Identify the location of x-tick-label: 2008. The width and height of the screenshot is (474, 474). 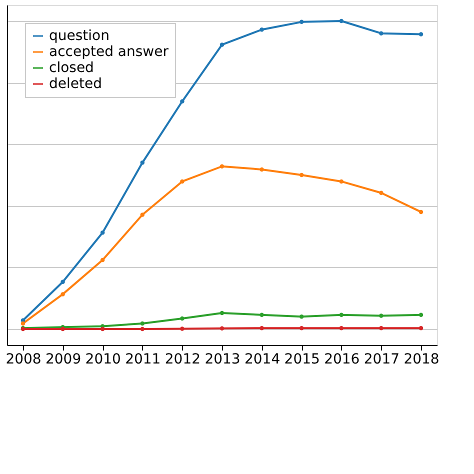
(24, 360).